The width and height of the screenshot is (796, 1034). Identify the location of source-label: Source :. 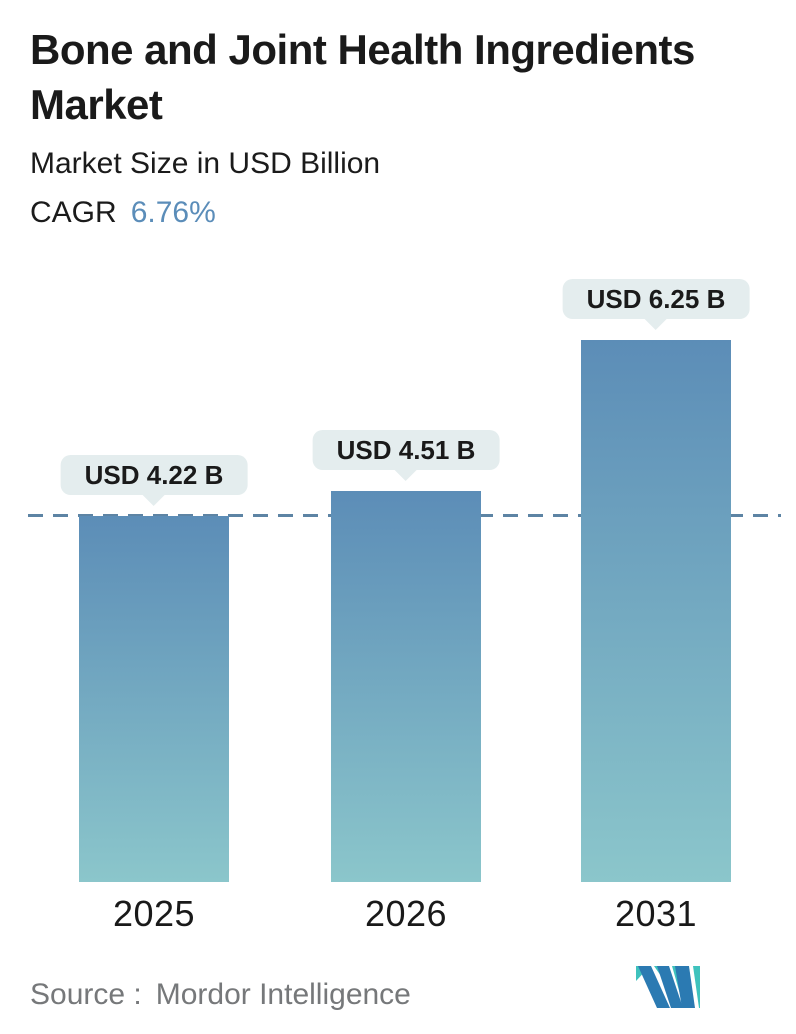
(86, 994).